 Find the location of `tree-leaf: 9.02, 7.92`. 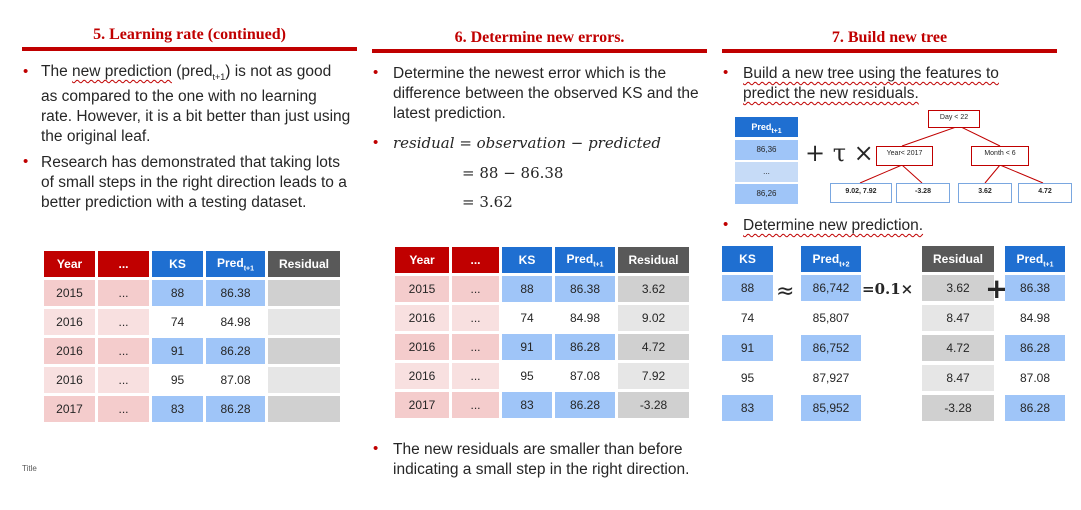

tree-leaf: 9.02, 7.92 is located at coordinates (861, 193).